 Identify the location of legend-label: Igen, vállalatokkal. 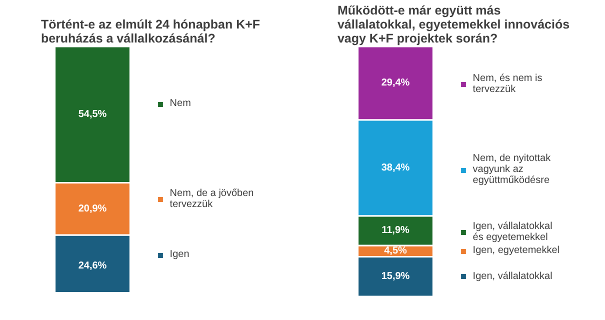
(512, 276).